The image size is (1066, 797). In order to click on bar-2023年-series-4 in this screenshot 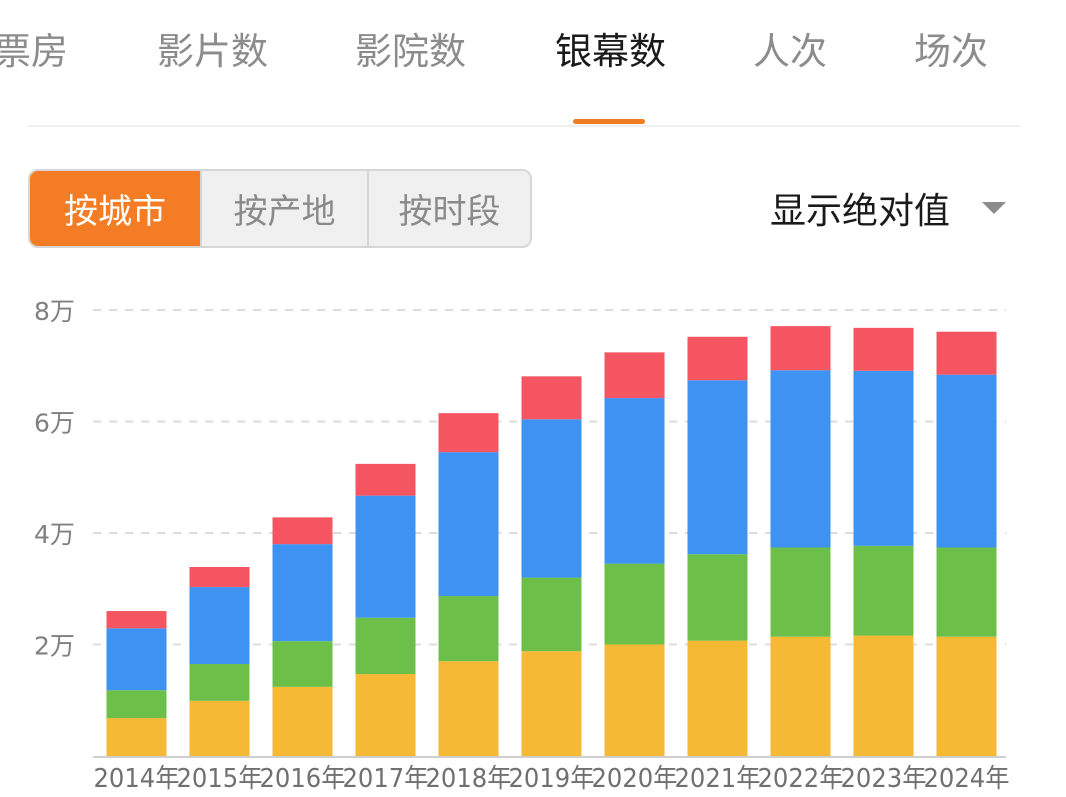, I will do `click(883, 349)`.